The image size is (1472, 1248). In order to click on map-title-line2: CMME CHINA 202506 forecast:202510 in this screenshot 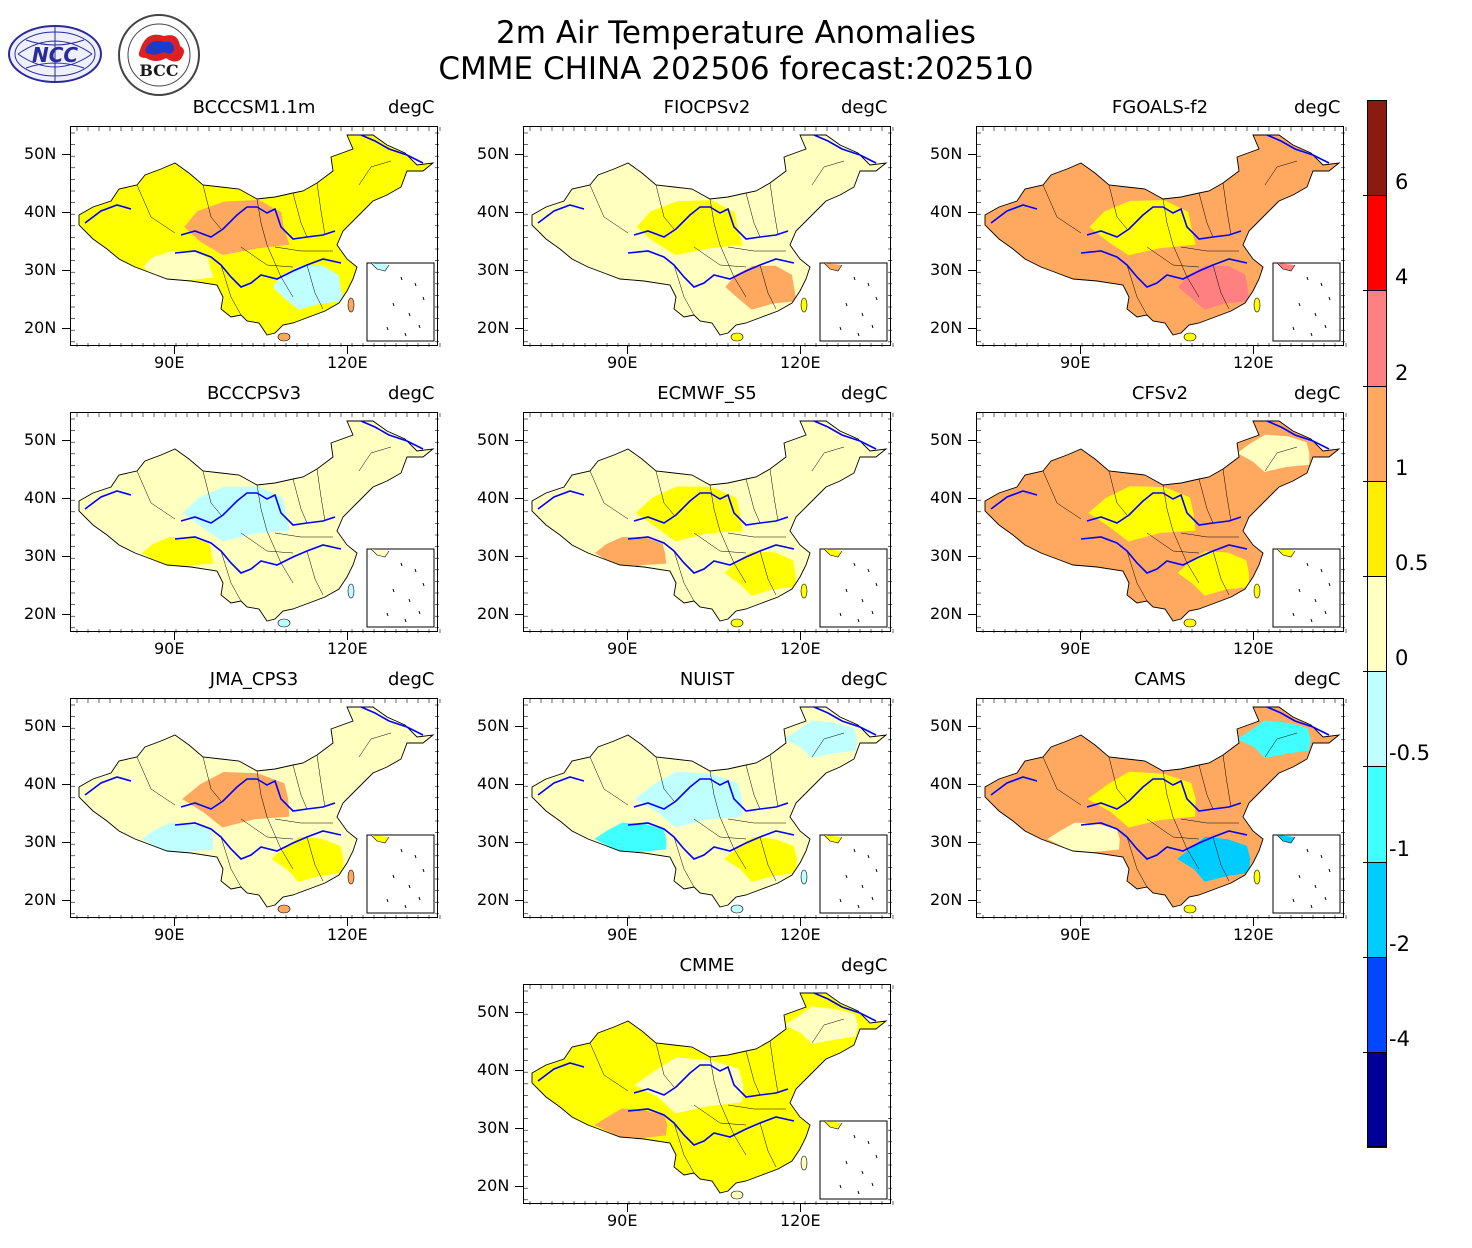, I will do `click(736, 69)`.